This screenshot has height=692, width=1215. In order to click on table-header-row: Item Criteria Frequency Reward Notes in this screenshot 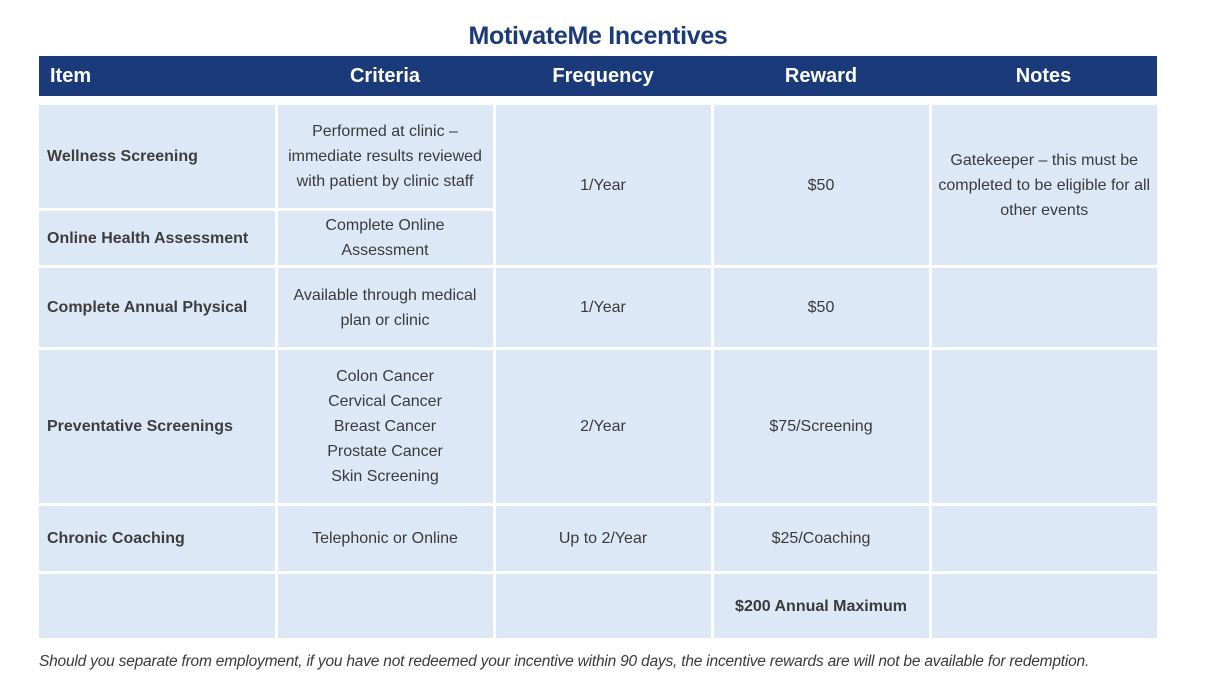, I will do `click(598, 76)`.